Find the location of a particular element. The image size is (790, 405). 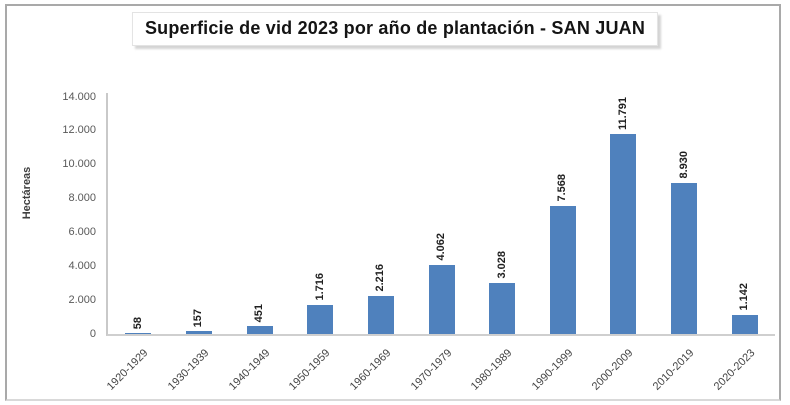

y-tick-label: 14.000 is located at coordinates (79, 96).